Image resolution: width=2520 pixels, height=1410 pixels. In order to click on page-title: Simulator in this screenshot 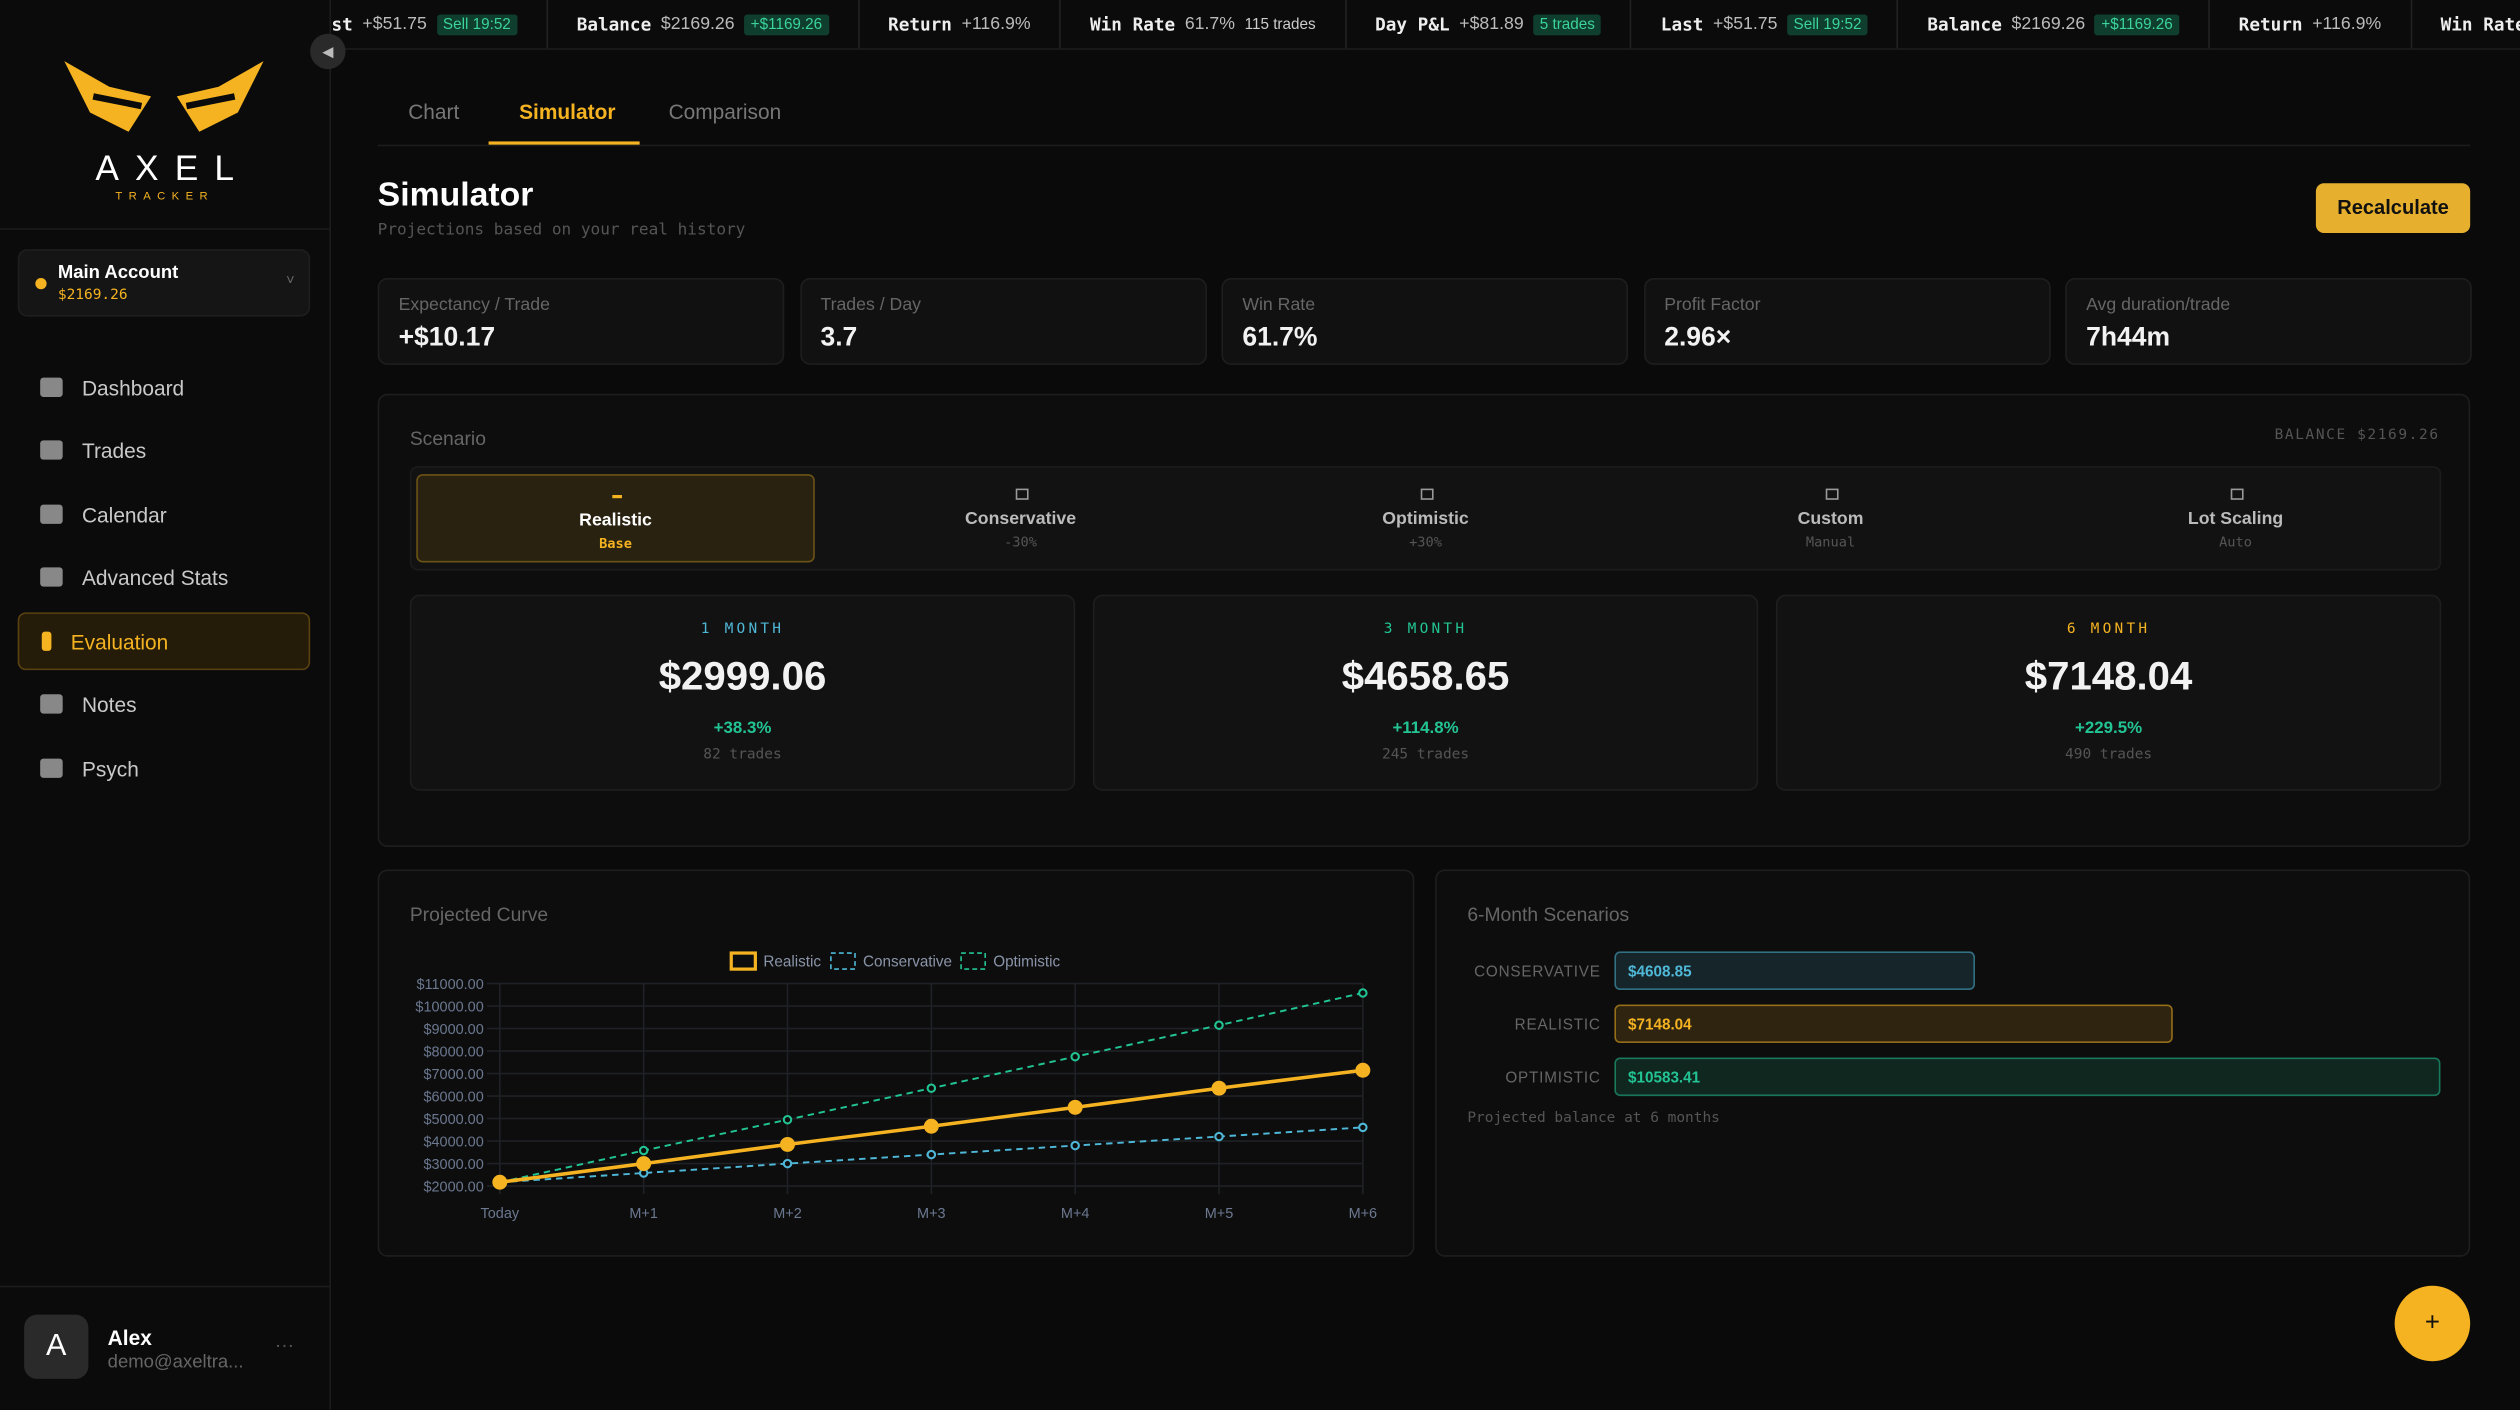, I will do `click(455, 195)`.